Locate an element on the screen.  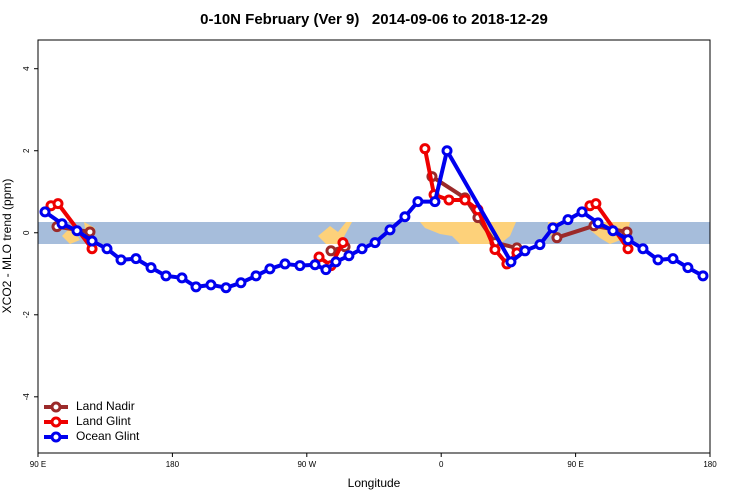
x-axis-label: Longitude is located at coordinates (374, 483).